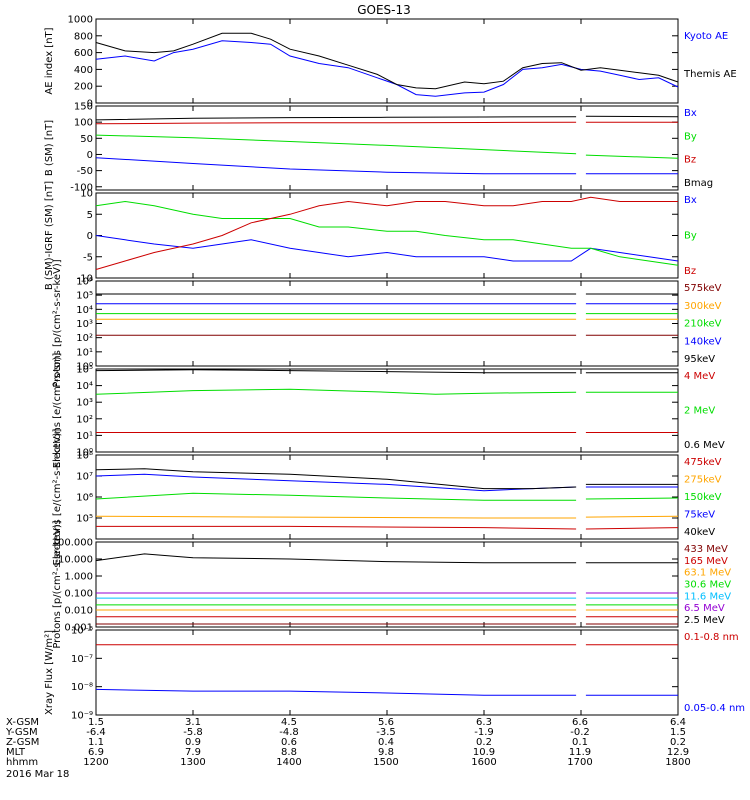 The height and width of the screenshot is (800, 750). Describe the element at coordinates (96, 742) in the screenshot. I see `ephemeris-value: 1.1` at that location.